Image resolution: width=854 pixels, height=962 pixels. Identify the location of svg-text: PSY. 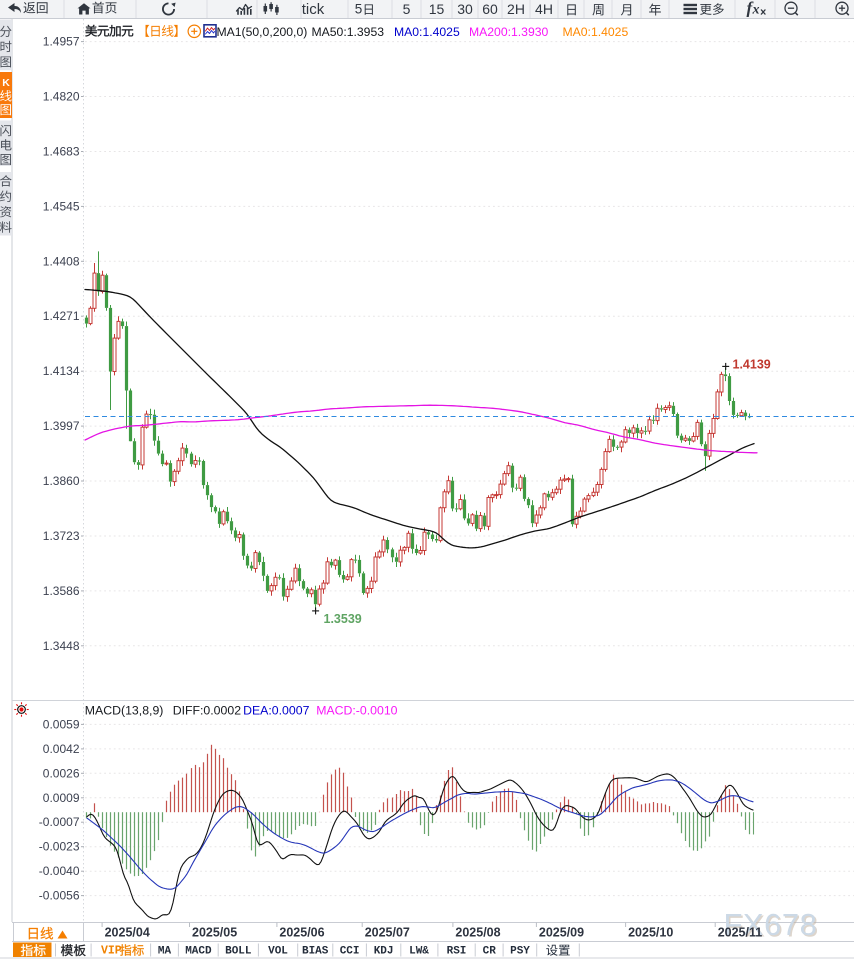
(520, 952).